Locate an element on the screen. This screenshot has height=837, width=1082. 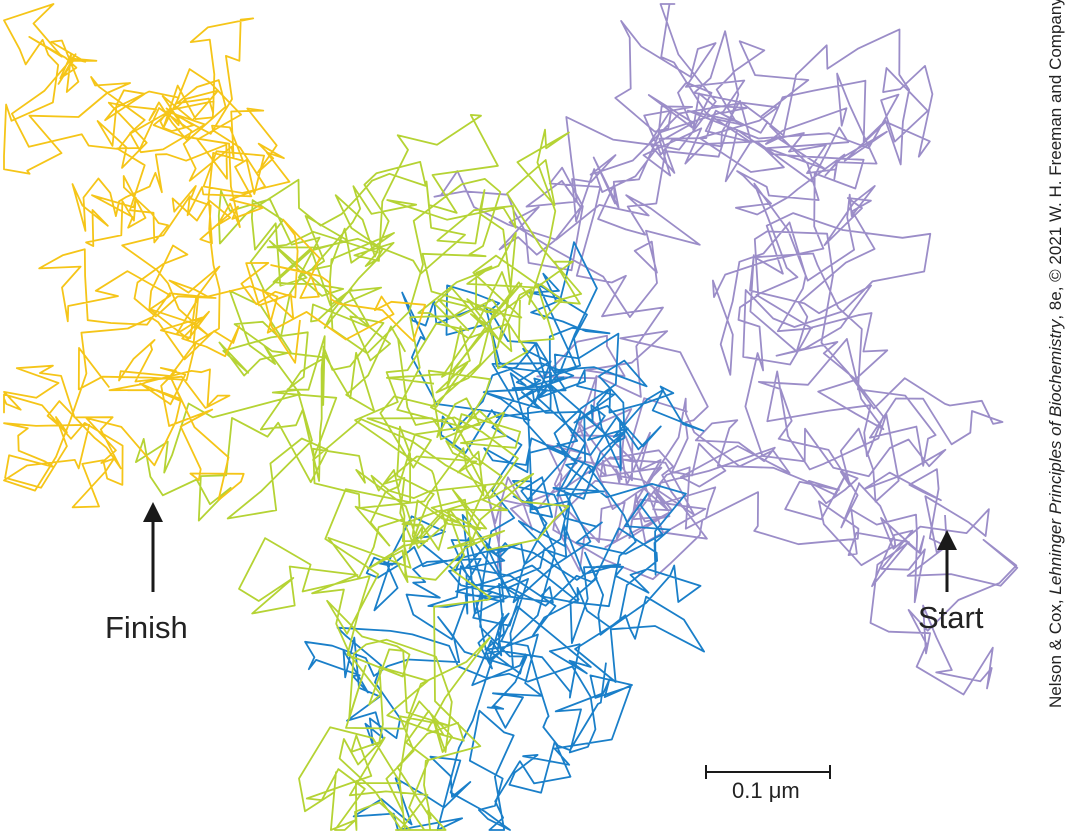
credit-edition: , 8e, © 2021 W. H. Freeman and Company is located at coordinates (1055, 160).